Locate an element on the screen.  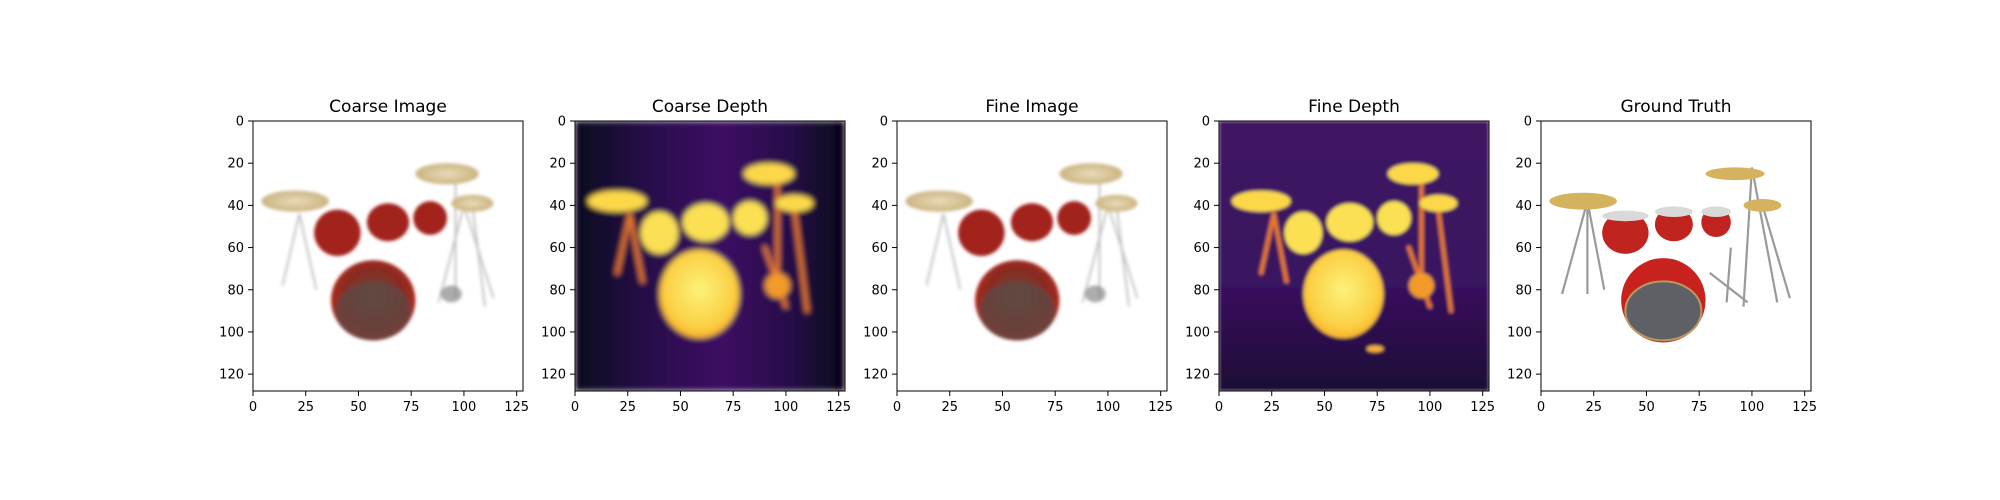
panel-fine-image: Fine Image 0 25 50 75 100 125 0 20 40 60 80 100 120 is located at coordinates (1018, 256).